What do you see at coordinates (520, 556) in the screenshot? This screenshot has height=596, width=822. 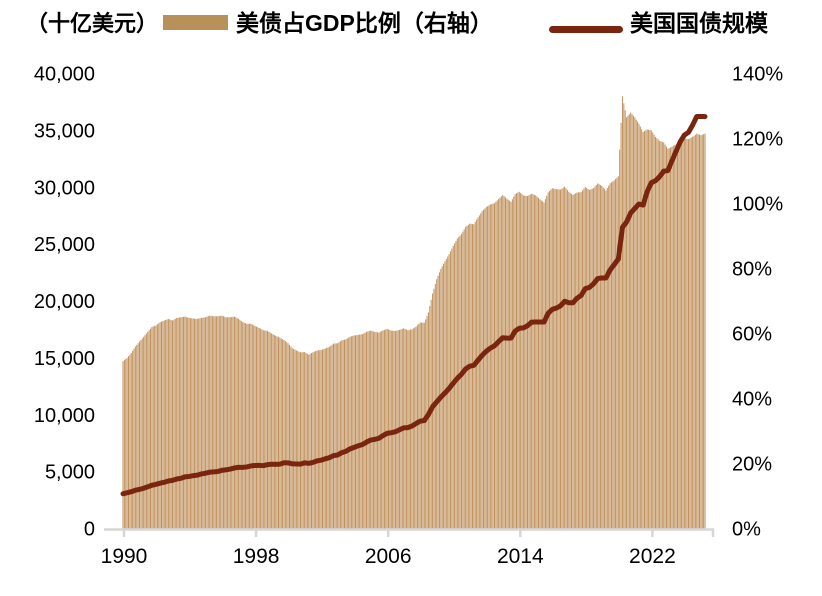 I see `svg-text: 2014` at bounding box center [520, 556].